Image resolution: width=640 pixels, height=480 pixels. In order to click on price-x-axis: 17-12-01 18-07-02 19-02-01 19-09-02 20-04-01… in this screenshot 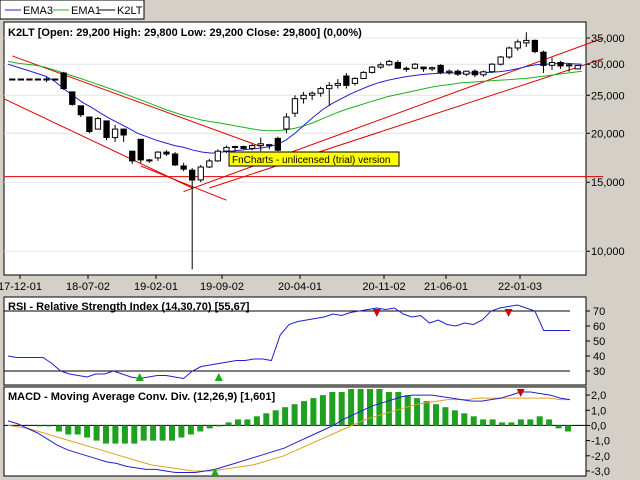, I will do `click(271, 284)`.